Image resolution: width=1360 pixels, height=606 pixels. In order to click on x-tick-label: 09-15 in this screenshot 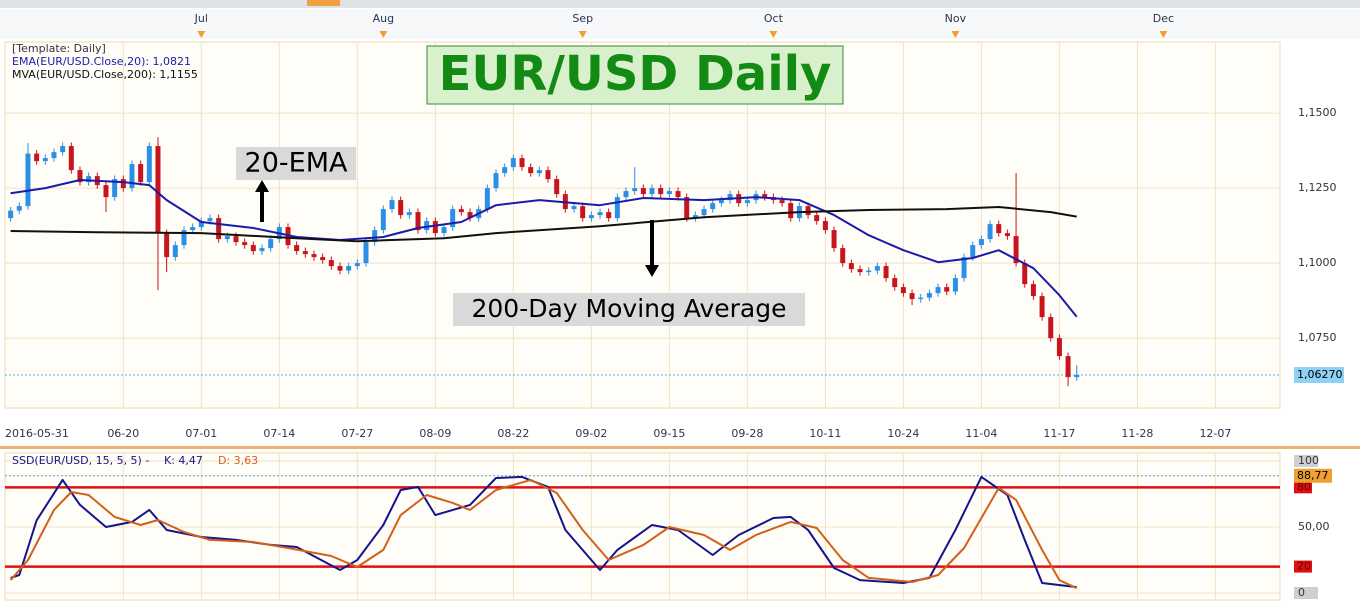, I will do `click(669, 433)`.